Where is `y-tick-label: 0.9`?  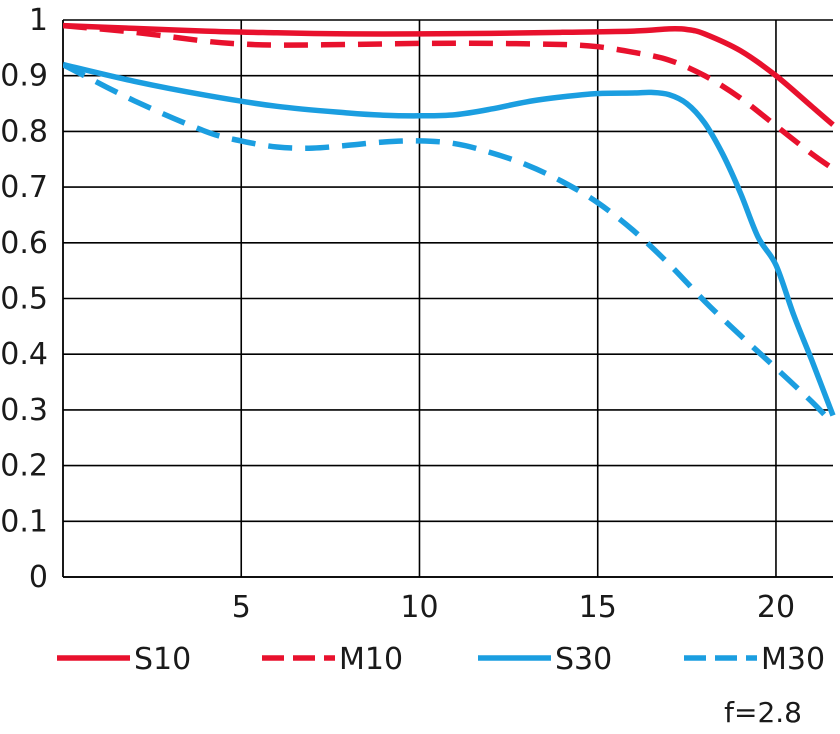 y-tick-label: 0.9 is located at coordinates (24, 76).